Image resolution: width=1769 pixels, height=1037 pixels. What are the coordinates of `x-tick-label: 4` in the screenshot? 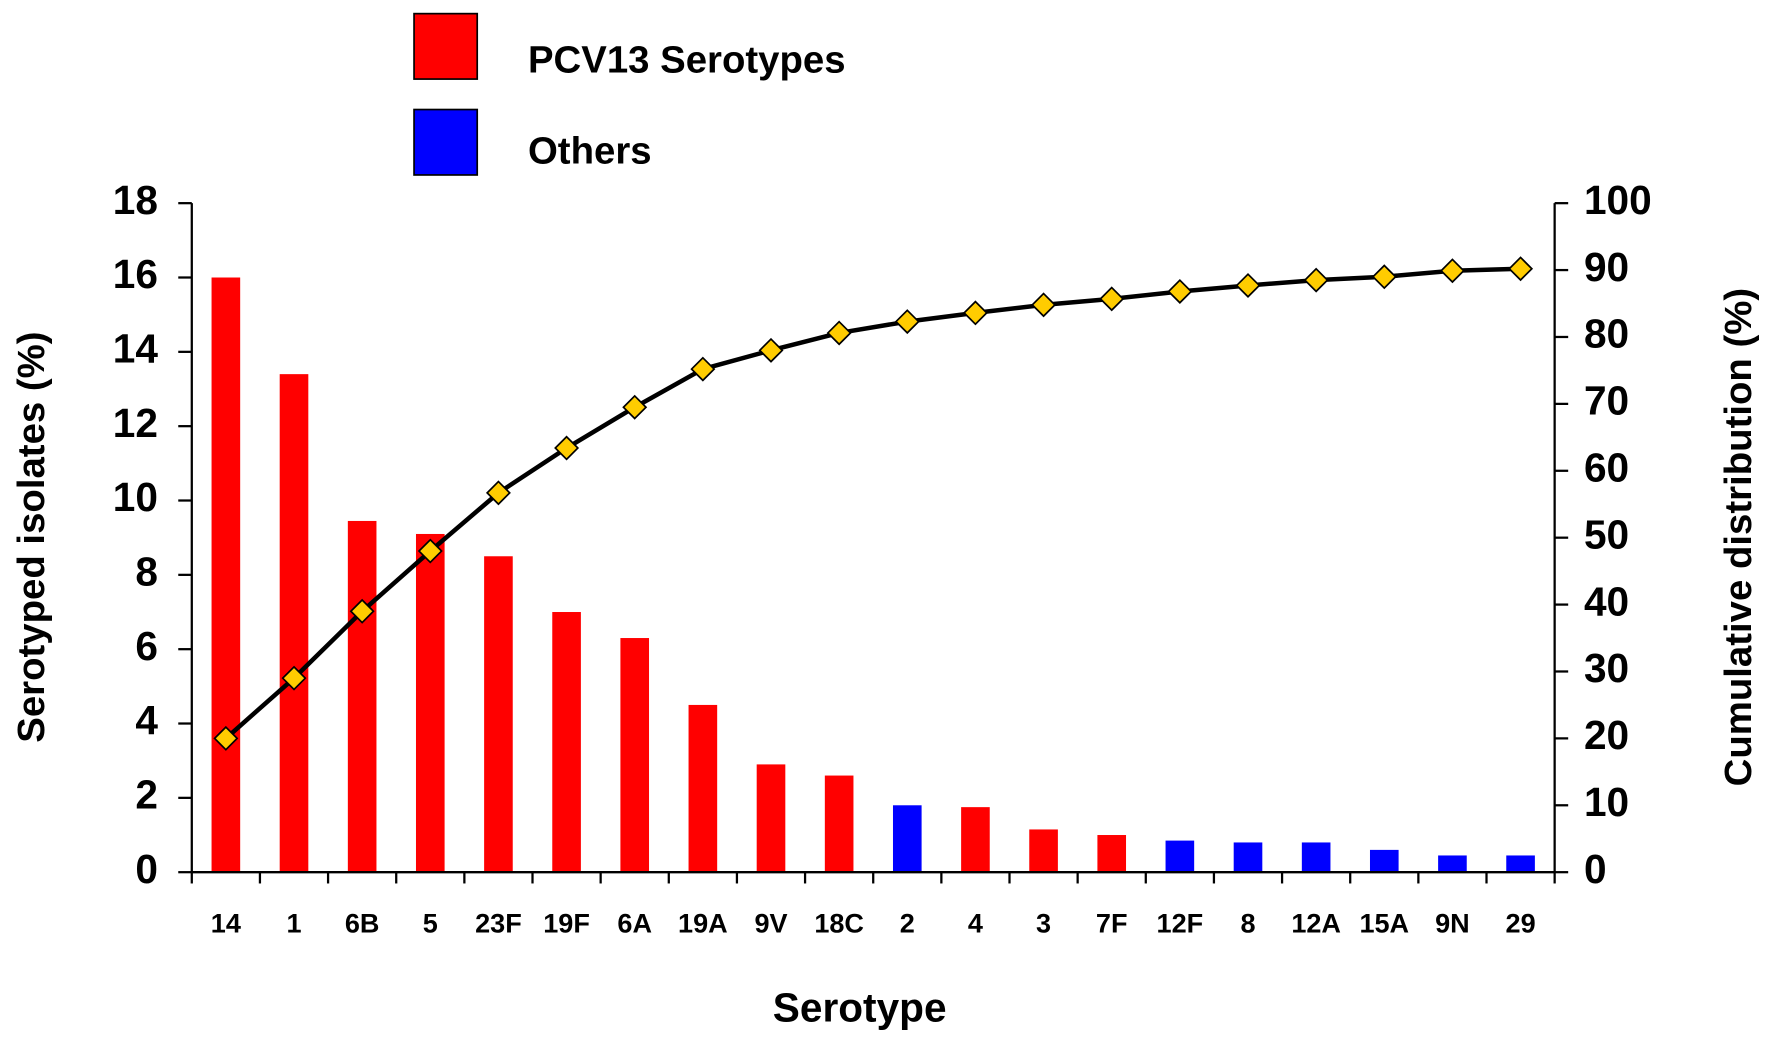 It's located at (975, 922).